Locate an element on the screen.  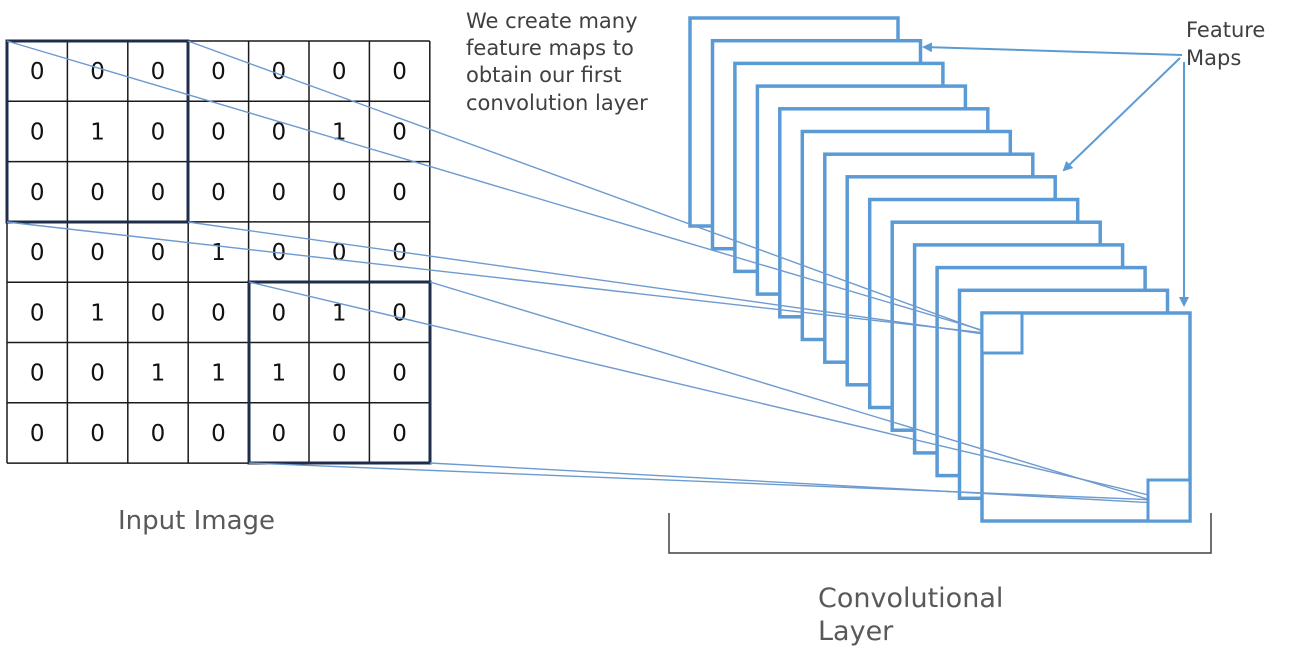
output-cell-top-left is located at coordinates (1002, 333).